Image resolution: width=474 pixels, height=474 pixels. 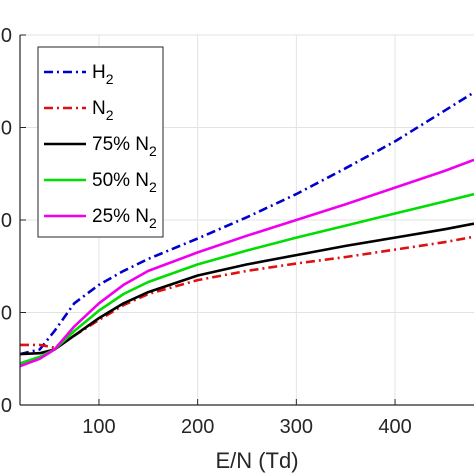 What do you see at coordinates (256, 460) in the screenshot?
I see `x-axis-label: E/N (Td)` at bounding box center [256, 460].